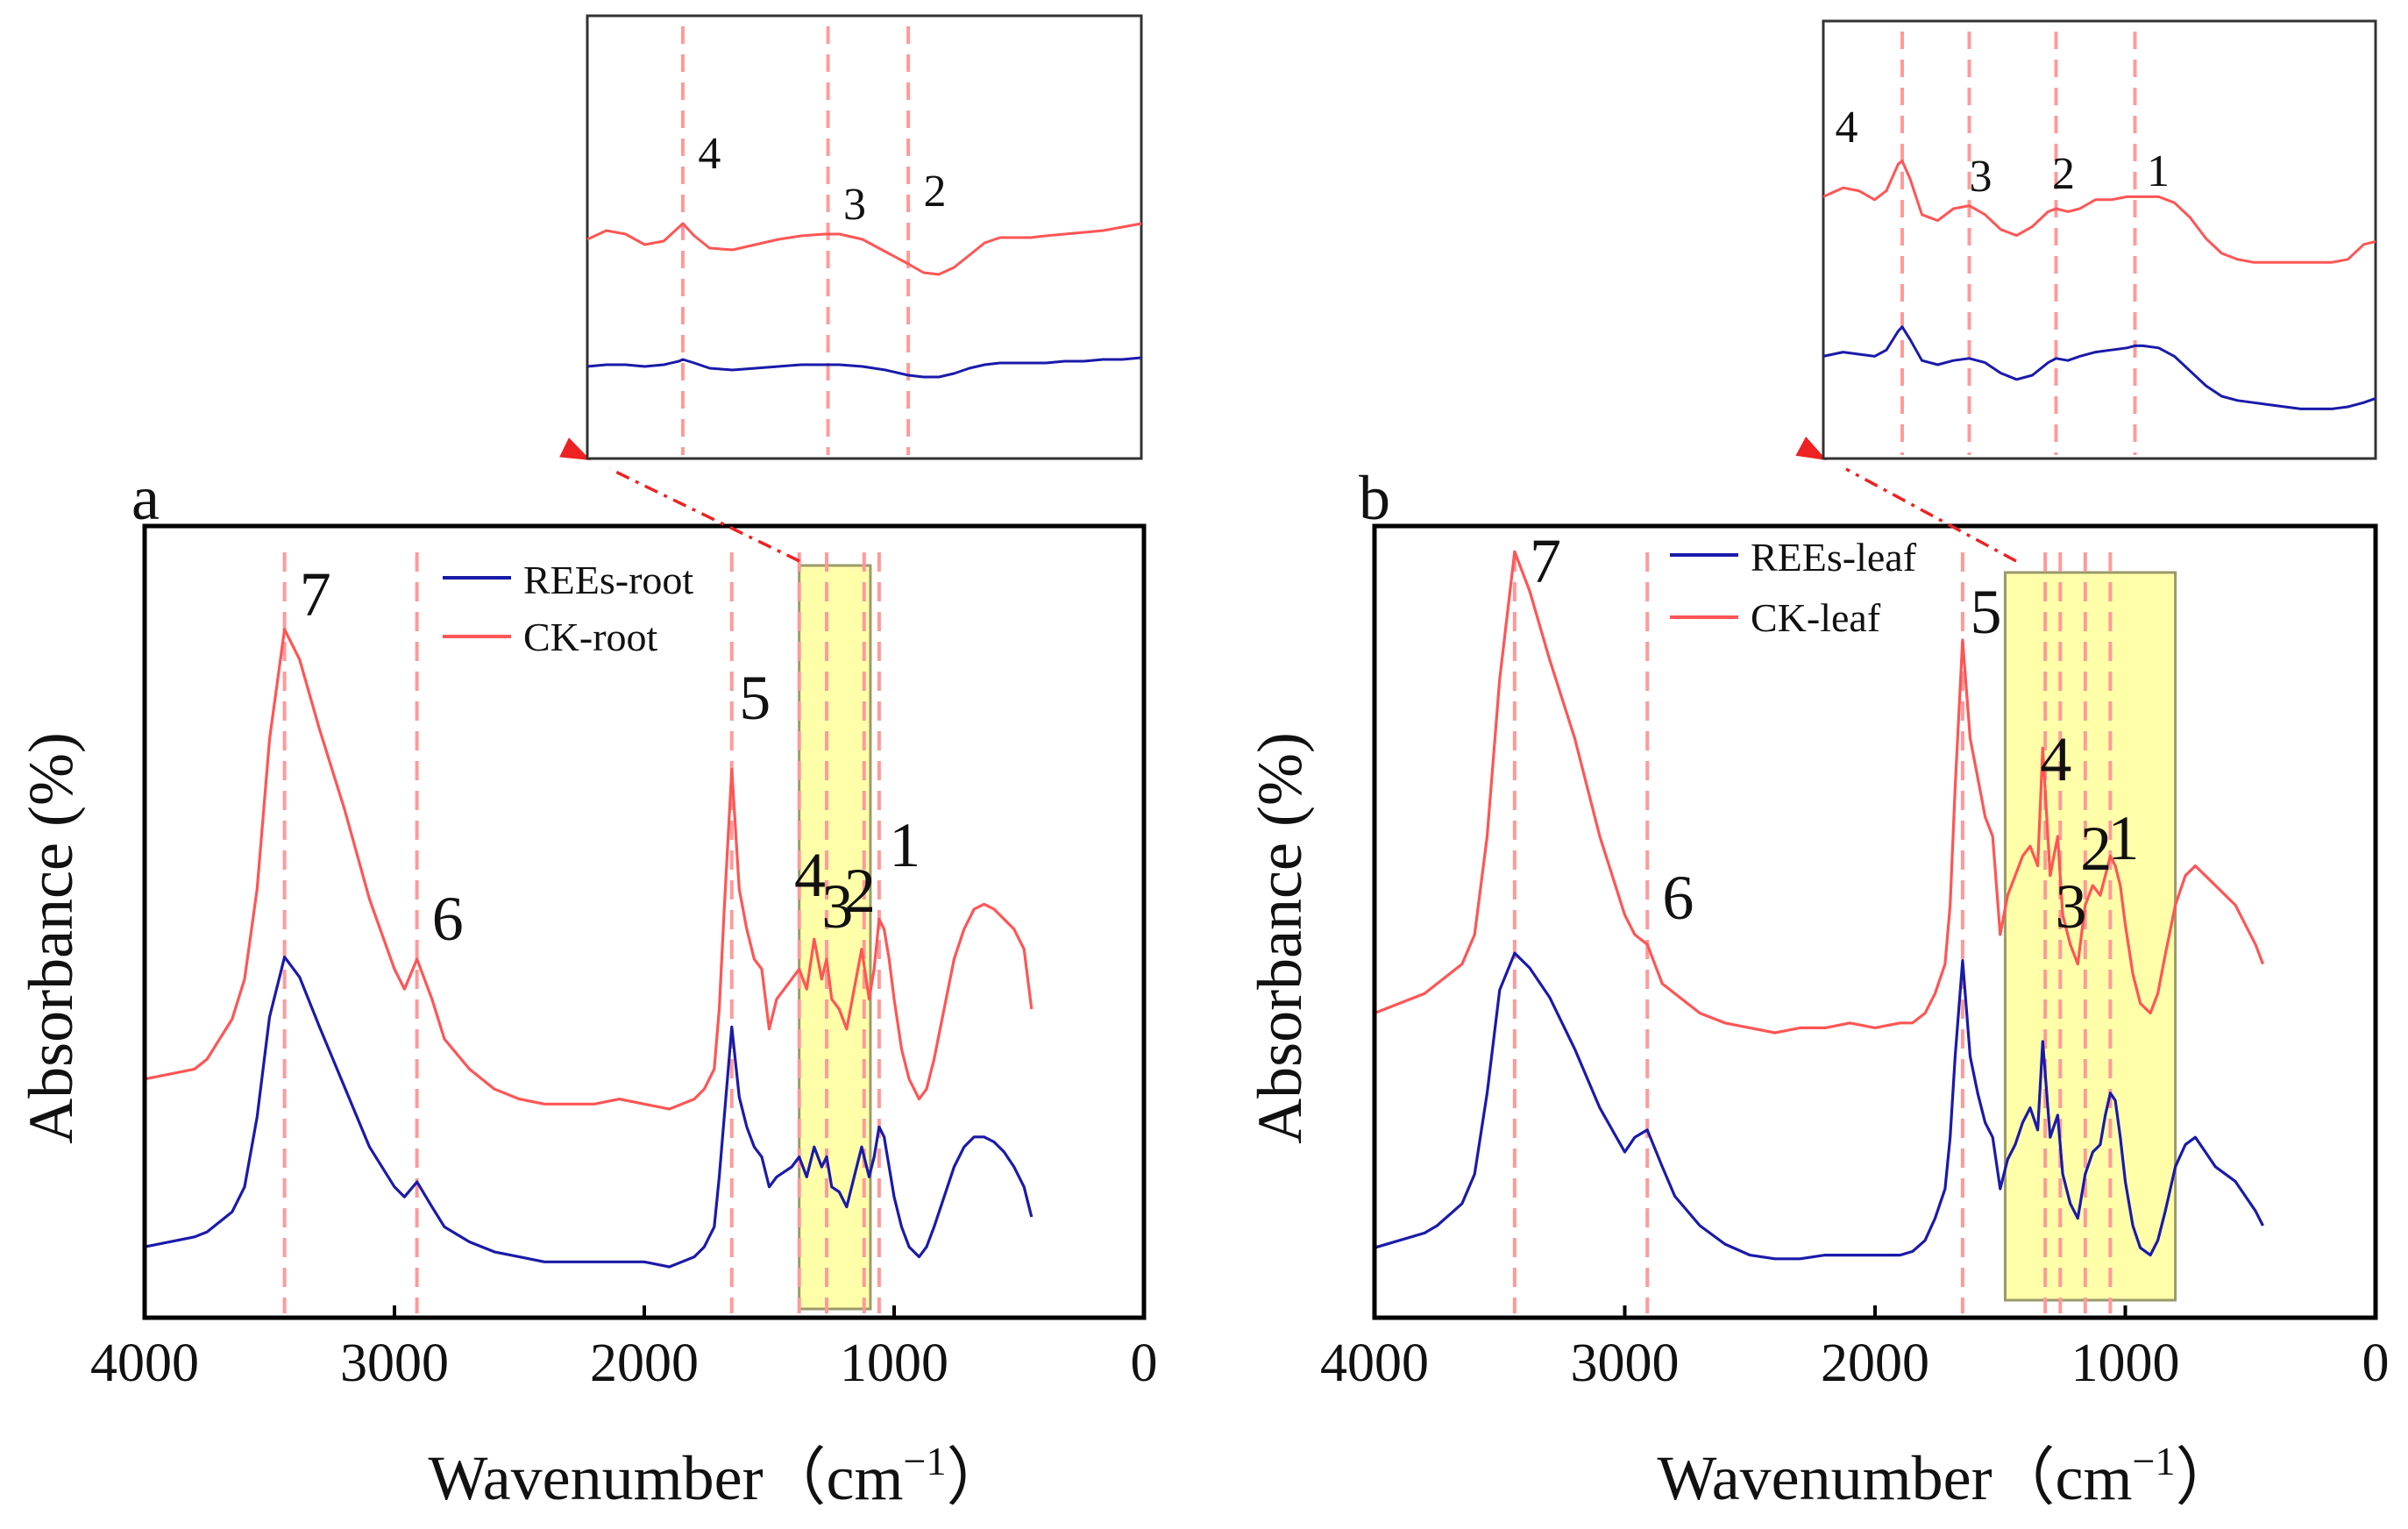  Describe the element at coordinates (1819, 792) in the screenshot. I see `series-line-ck-leaf` at that location.